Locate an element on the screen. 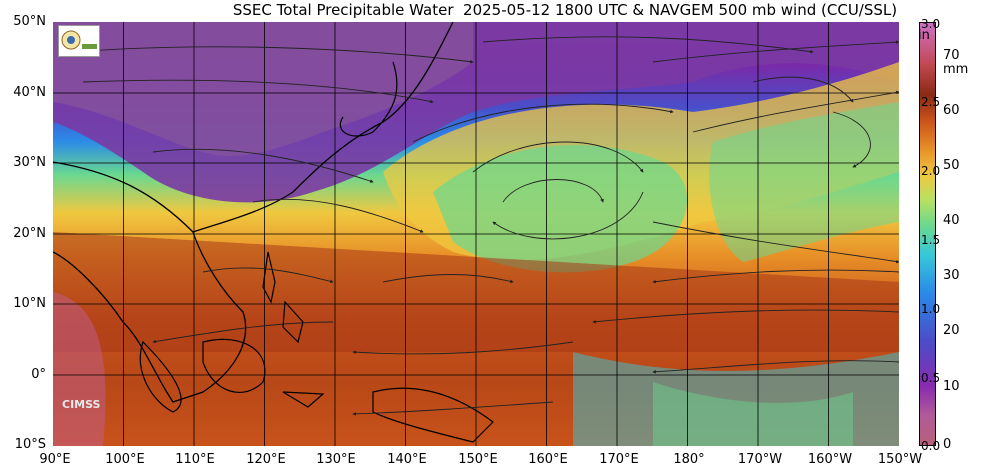 This screenshot has height=470, width=1000. mm-tick: 10 is located at coordinates (951, 386).